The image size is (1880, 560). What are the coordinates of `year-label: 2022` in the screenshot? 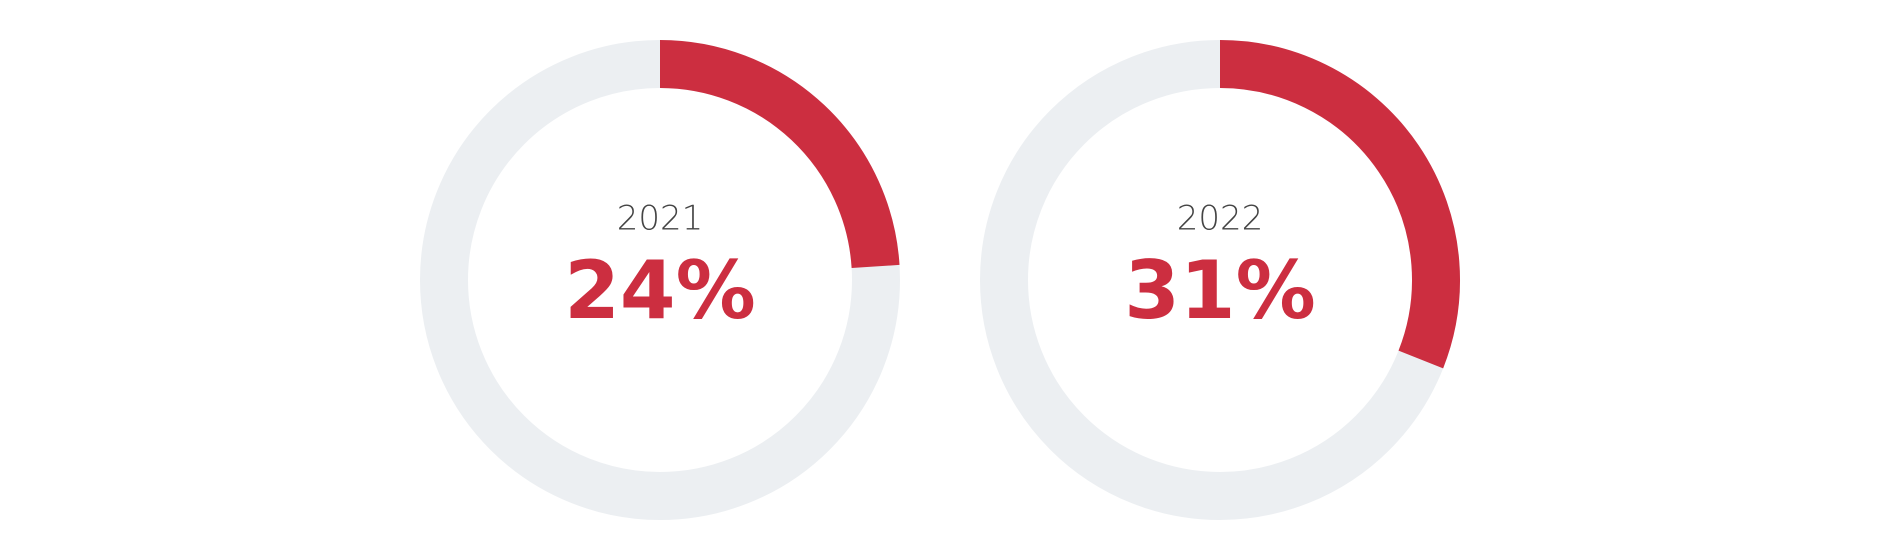 It's located at (1220, 219).